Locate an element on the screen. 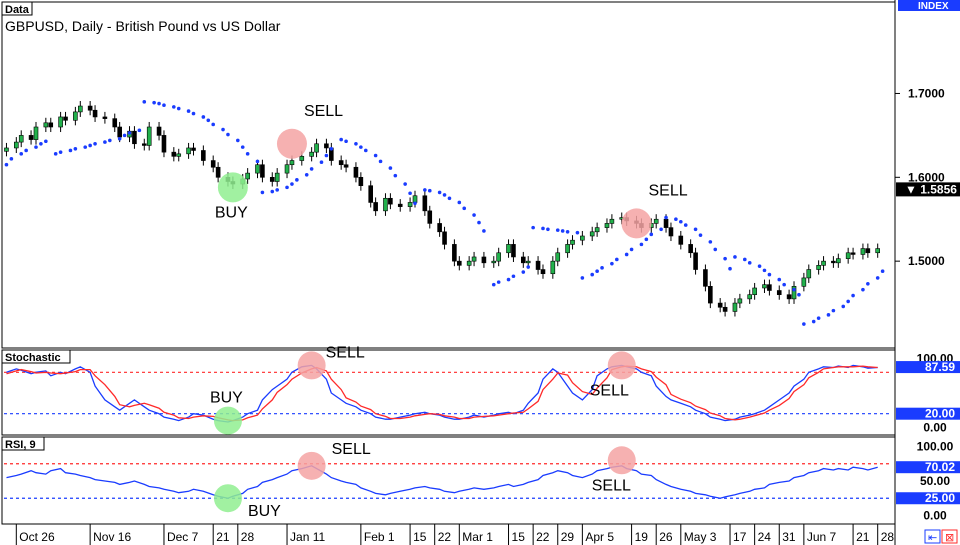 This screenshot has width=960, height=545. x-tick-label: Jun 7 is located at coordinates (822, 537).